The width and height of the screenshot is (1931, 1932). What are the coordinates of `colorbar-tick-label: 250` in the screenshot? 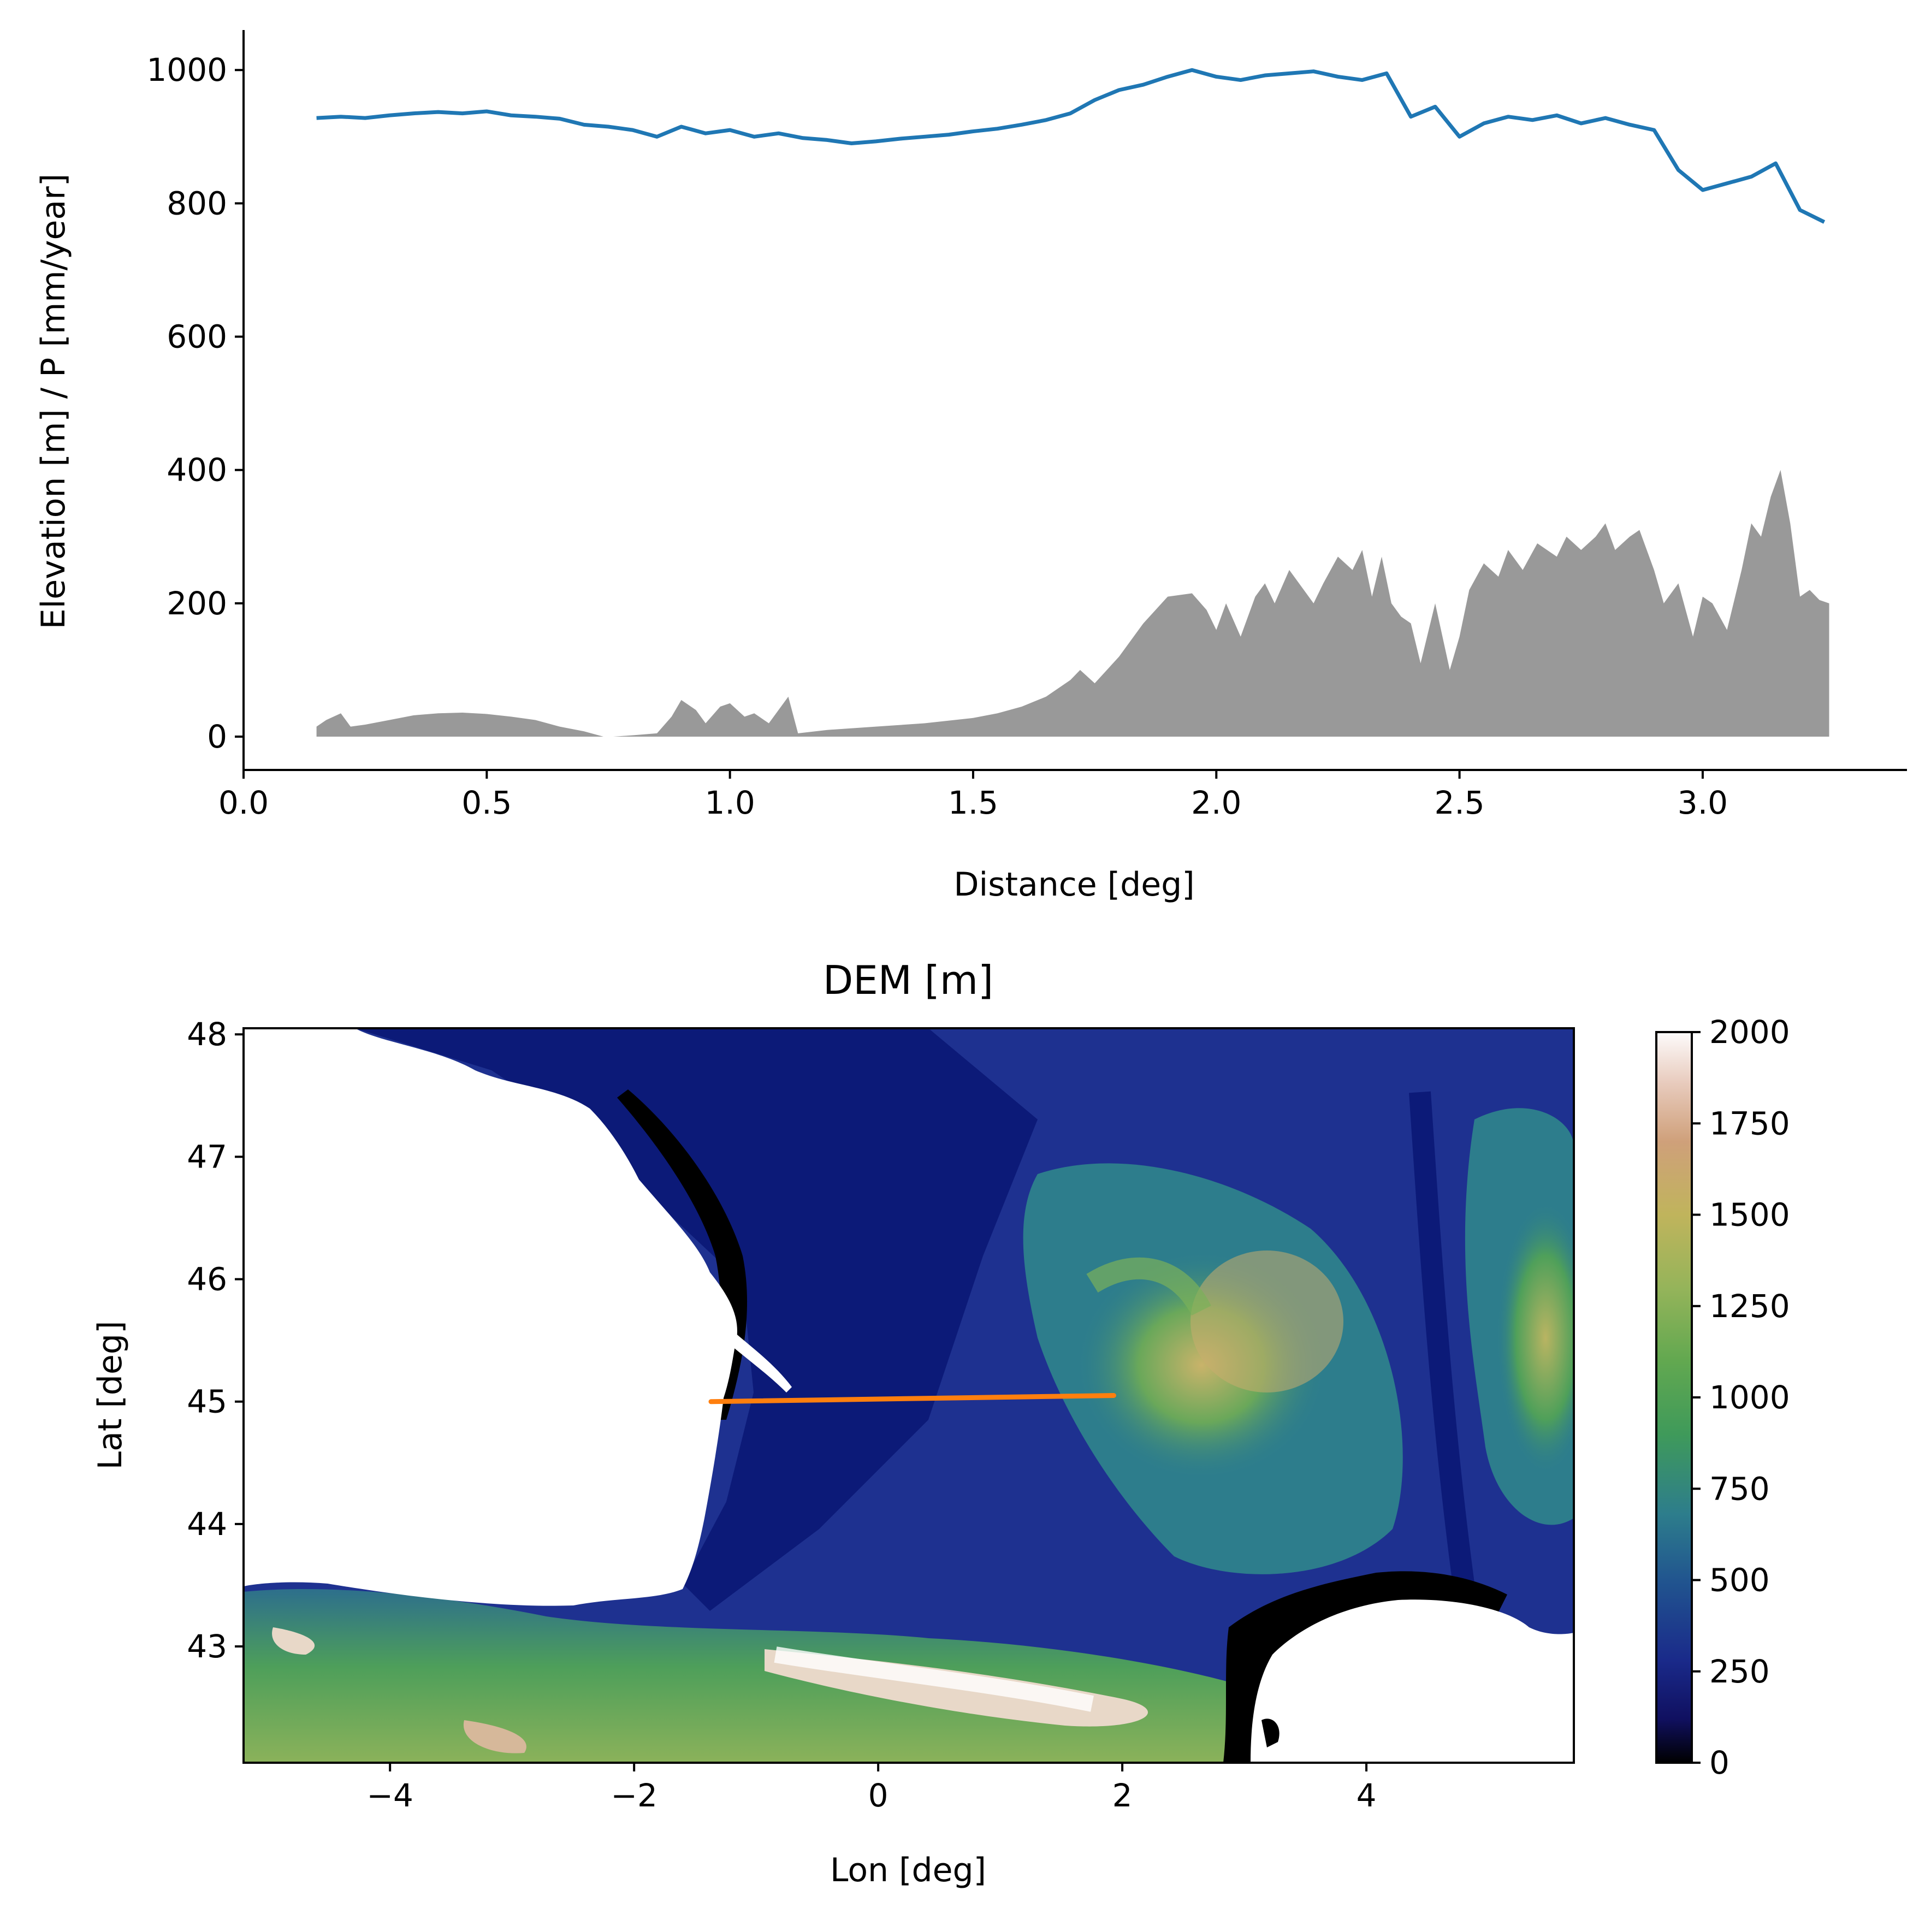 It's located at (1739, 1671).